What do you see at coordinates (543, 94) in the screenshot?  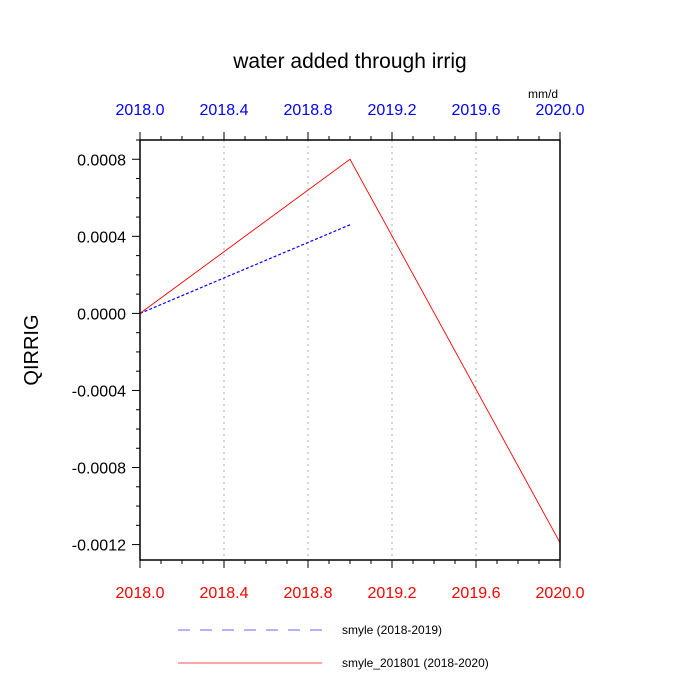 I see `units-label: mm/d` at bounding box center [543, 94].